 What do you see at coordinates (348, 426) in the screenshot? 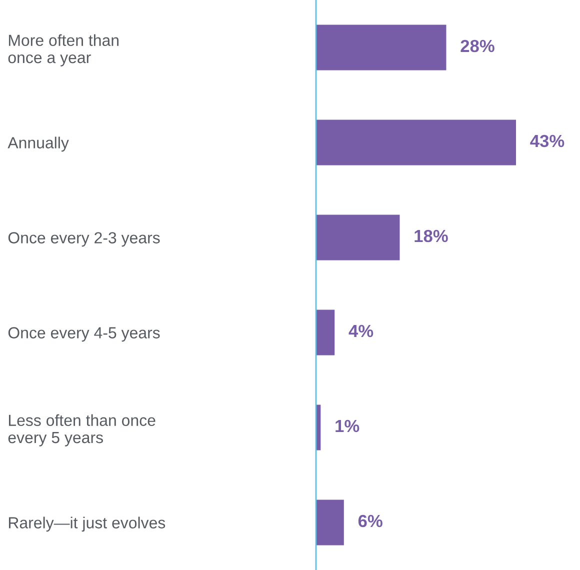
I see `data-label: 1%` at bounding box center [348, 426].